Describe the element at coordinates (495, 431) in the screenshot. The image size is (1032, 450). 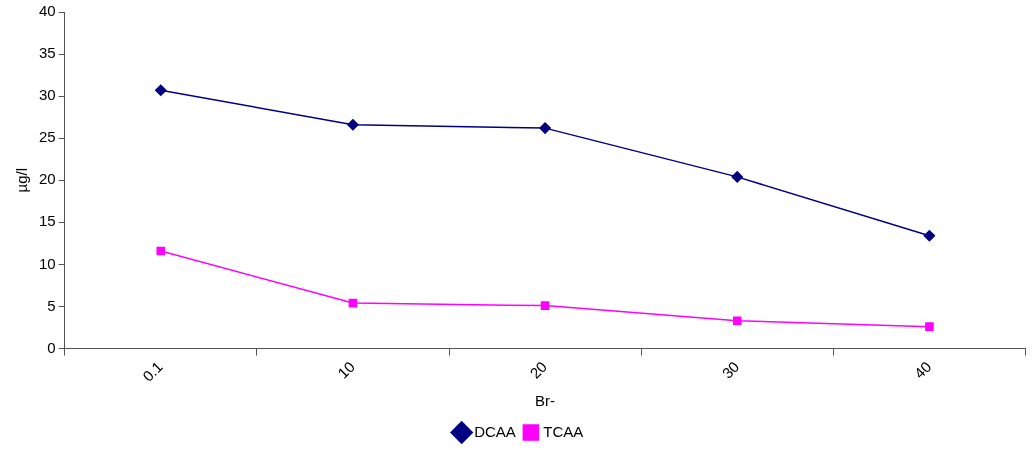
I see `legend-label: DCAA` at that location.